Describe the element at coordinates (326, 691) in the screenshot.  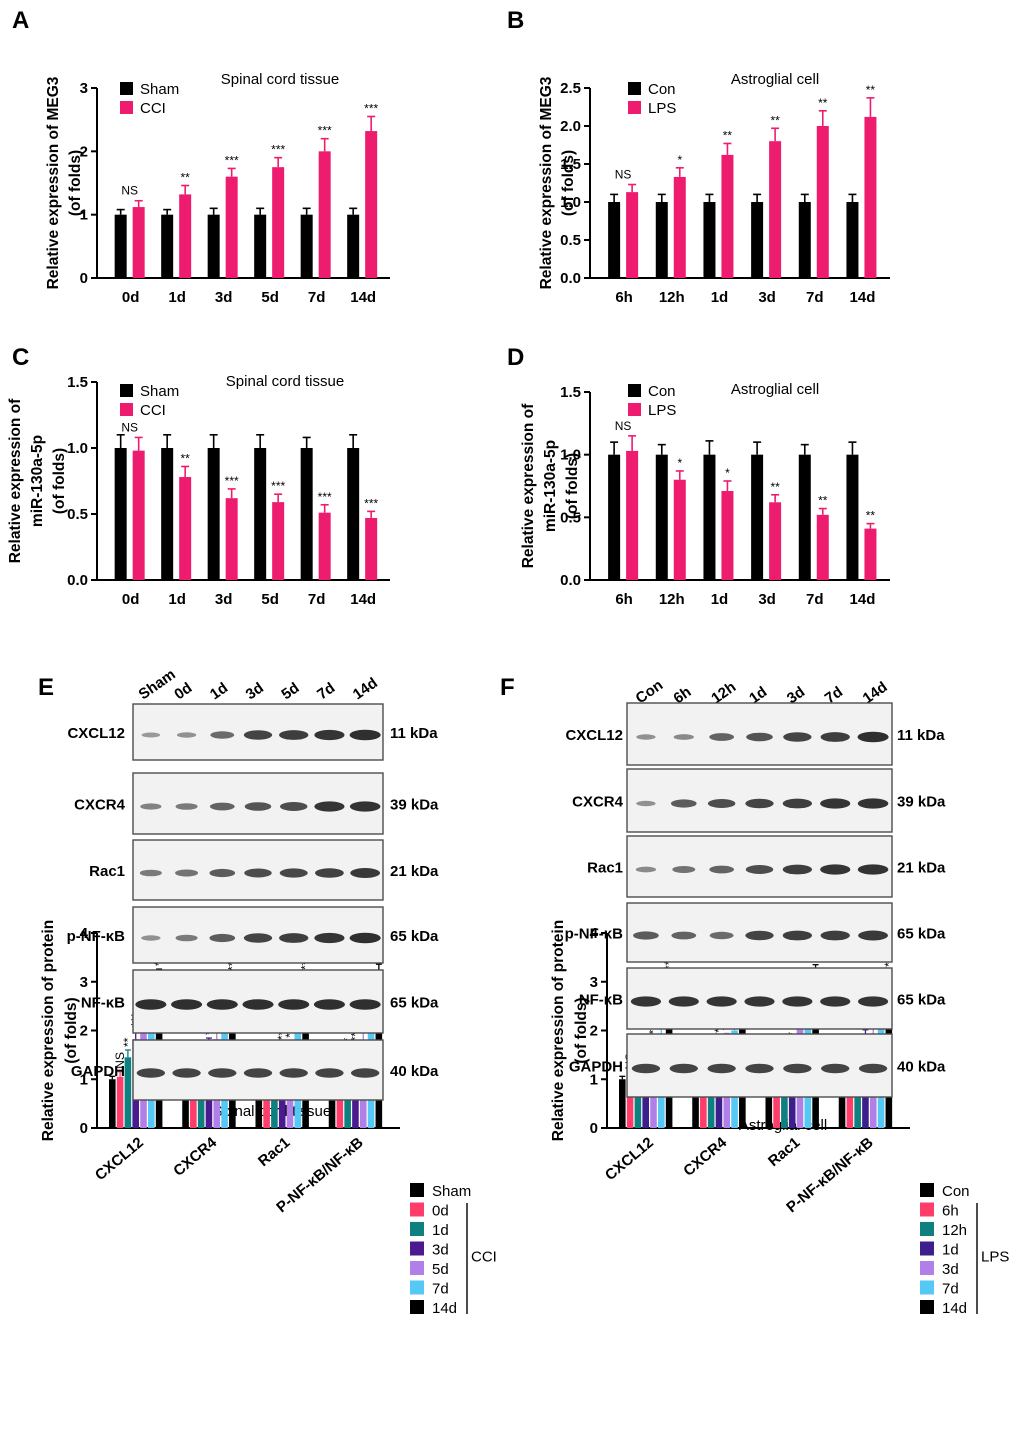
I see `blot-lane-label: 7d` at that location.